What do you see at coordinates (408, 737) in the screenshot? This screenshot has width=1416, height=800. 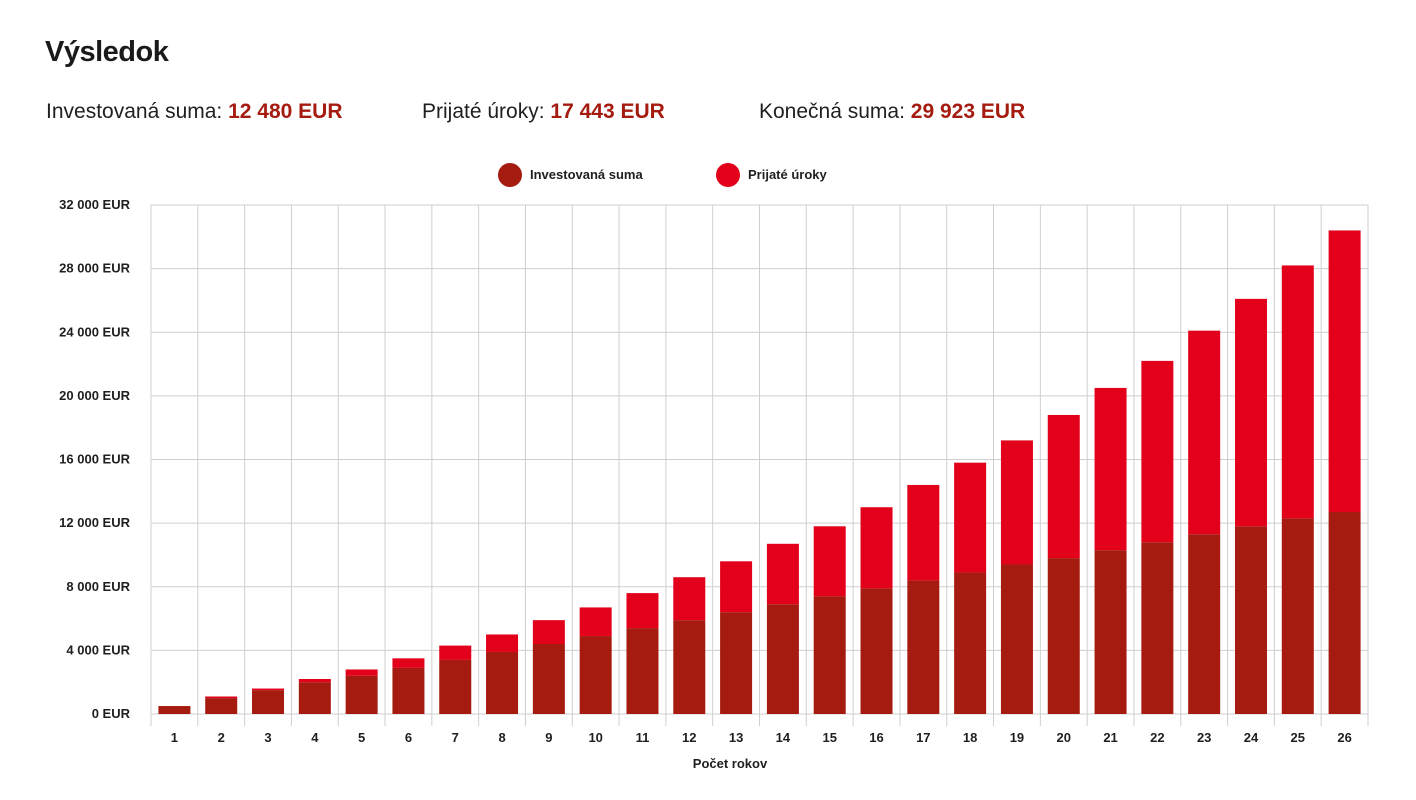 I see `x-tick-label: 6` at bounding box center [408, 737].